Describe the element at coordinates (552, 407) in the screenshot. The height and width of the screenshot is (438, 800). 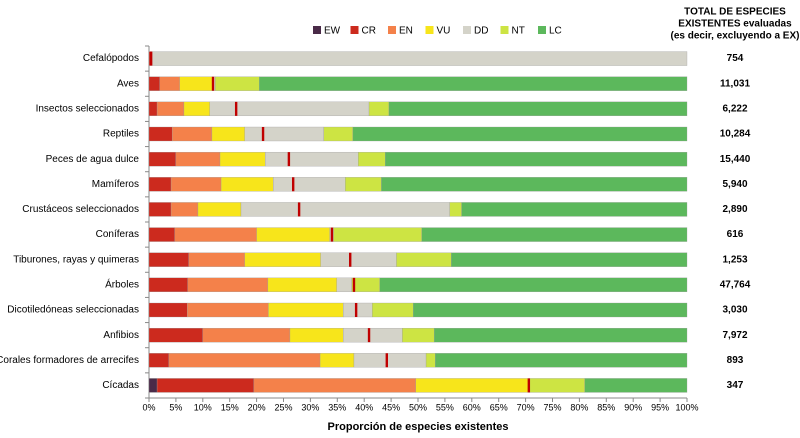
I see `x-tick-label: 75%` at that location.